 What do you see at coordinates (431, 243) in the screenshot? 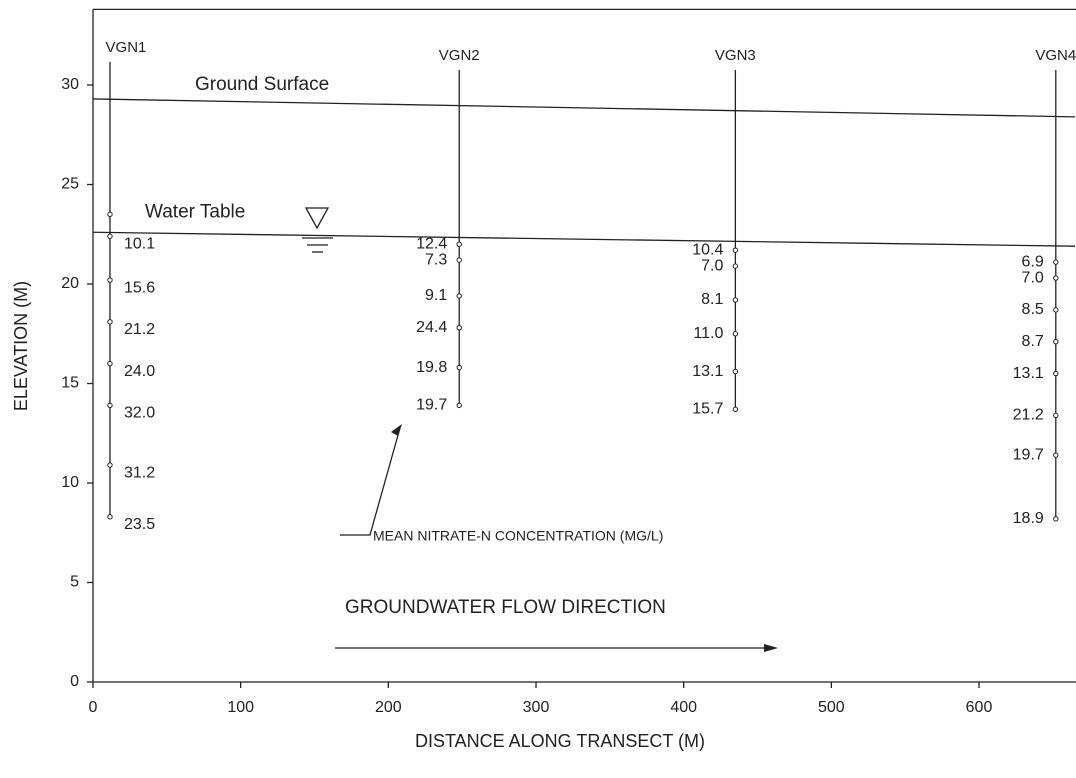
I see `nitrate-label: 12.4` at bounding box center [431, 243].